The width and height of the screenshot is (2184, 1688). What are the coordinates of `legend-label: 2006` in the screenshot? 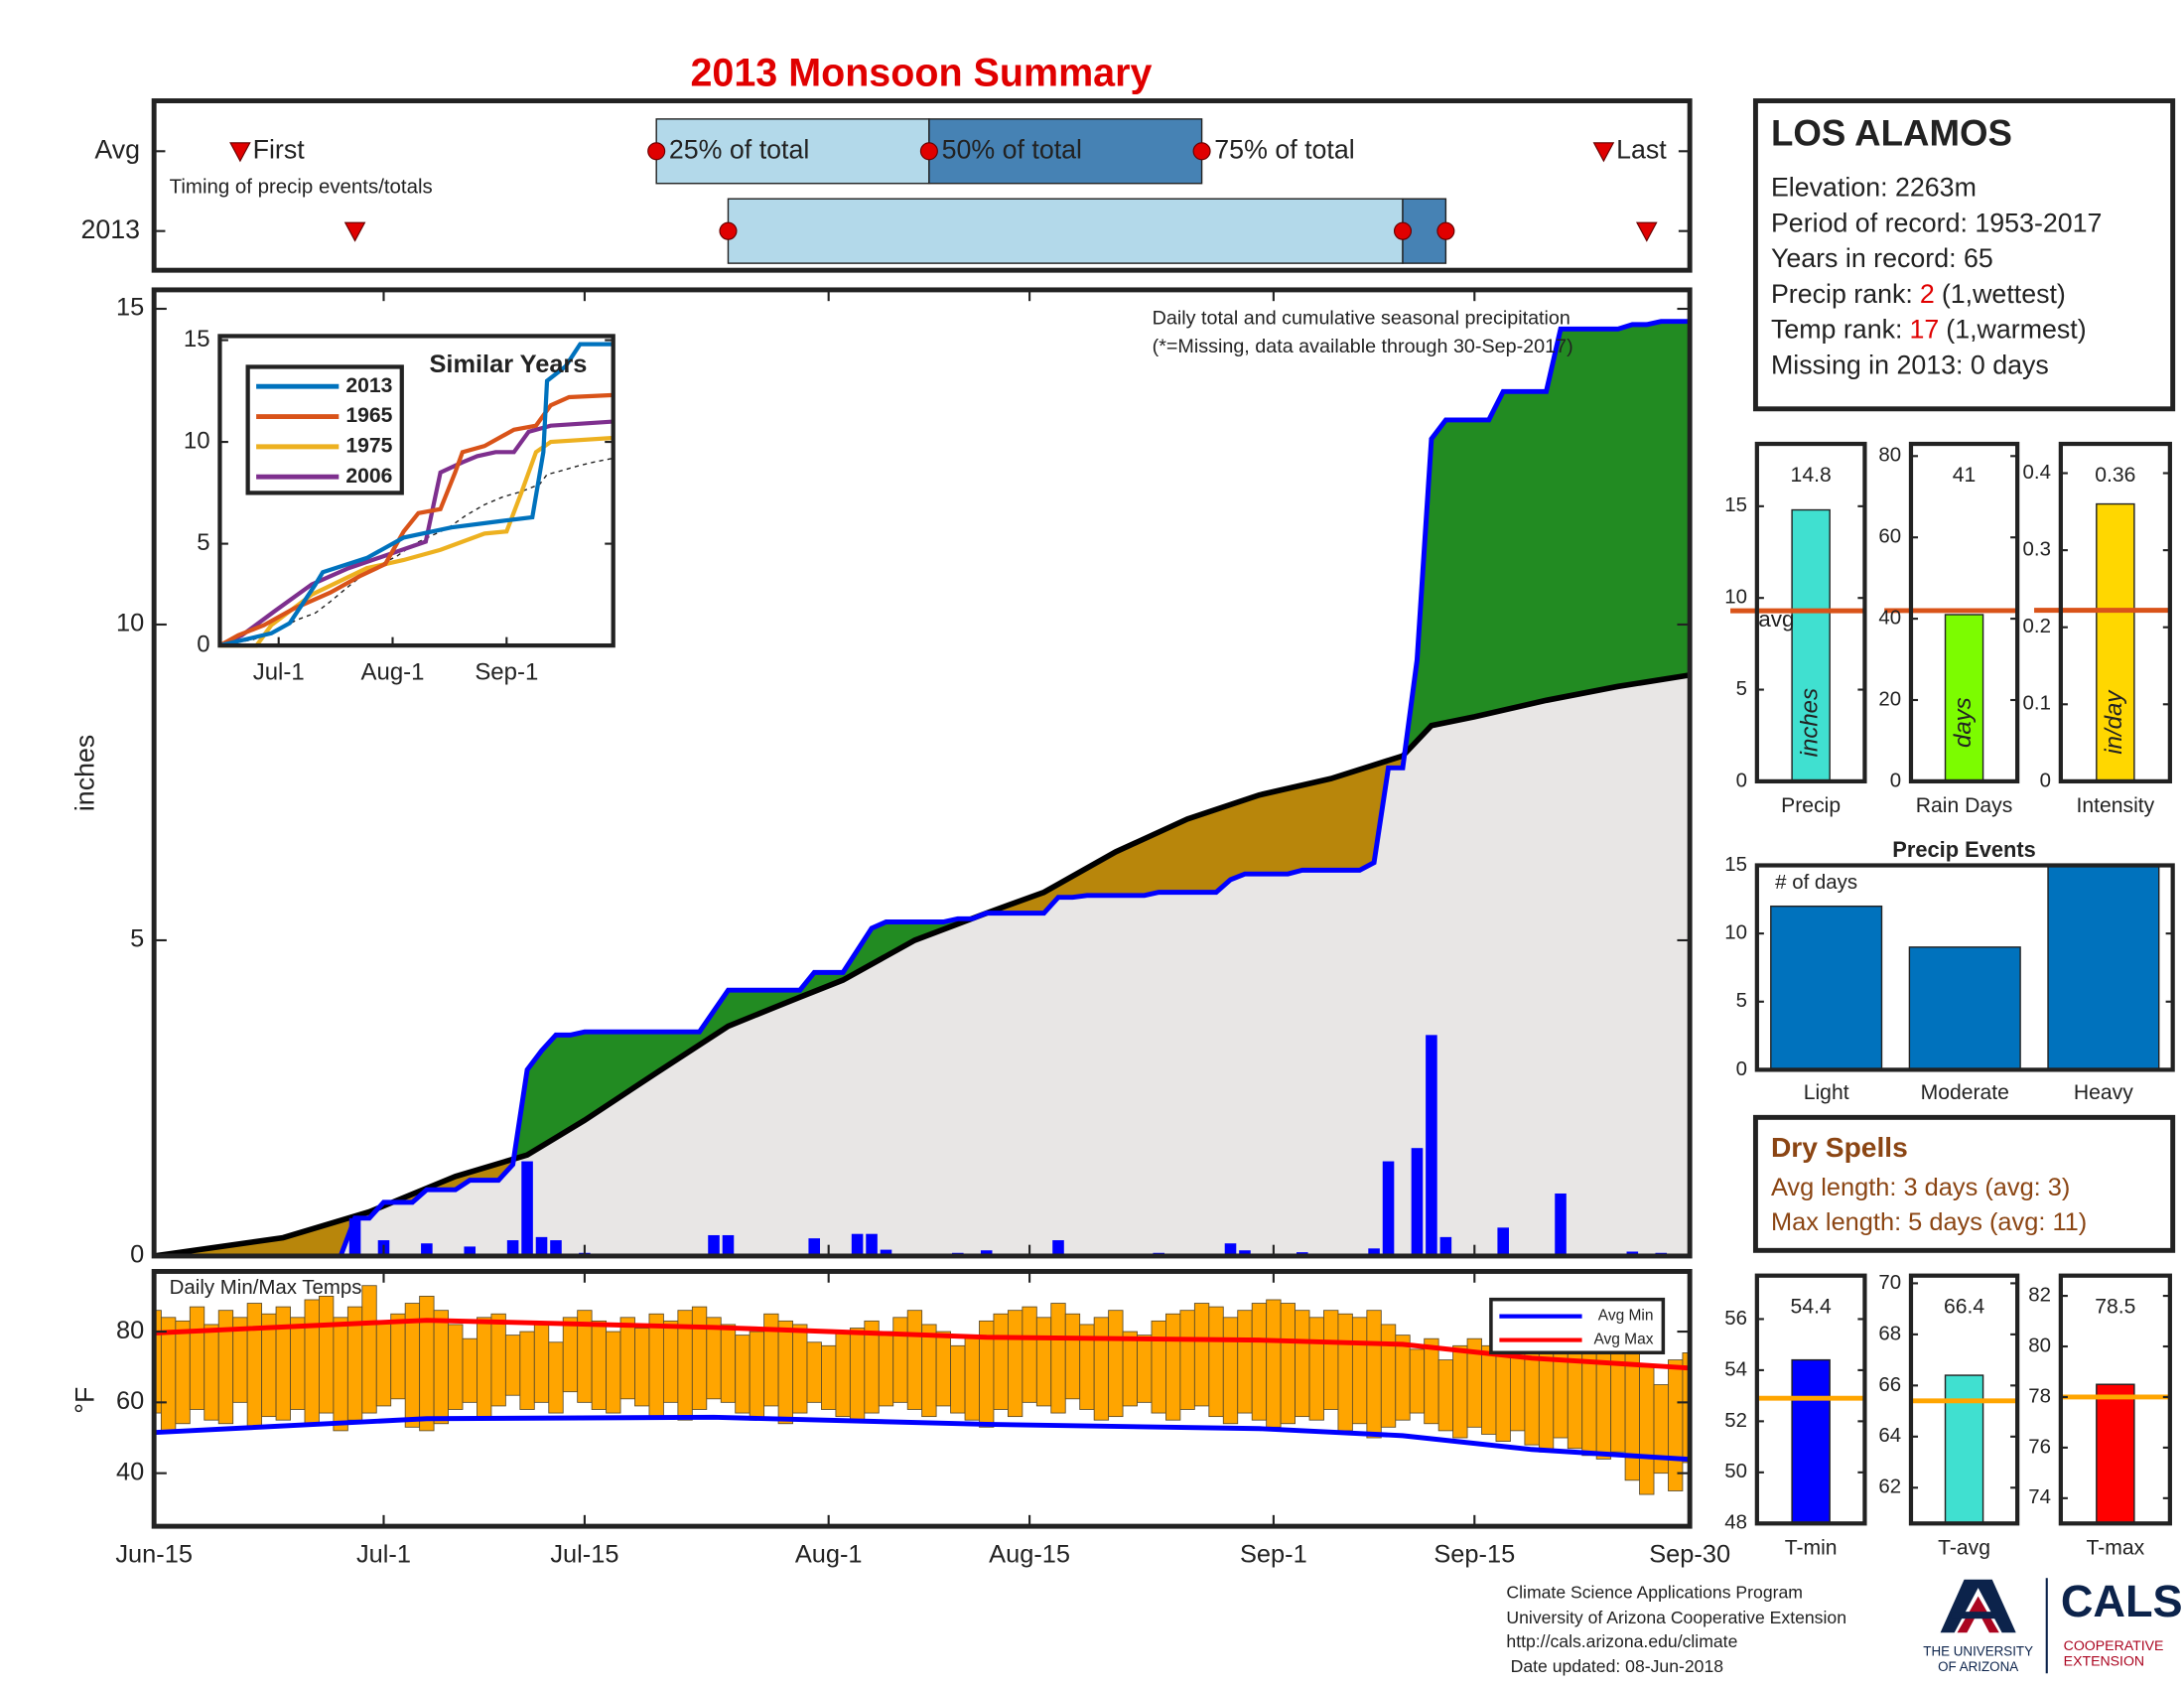 It's located at (368, 476).